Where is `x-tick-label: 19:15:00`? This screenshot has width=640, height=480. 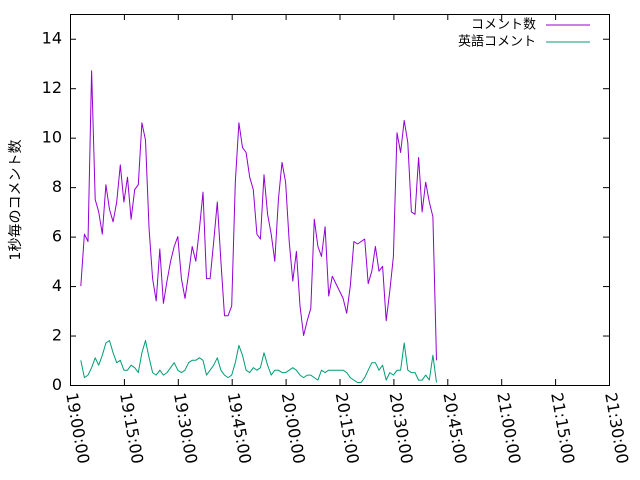 x-tick-label: 19:15:00 is located at coordinates (131, 428).